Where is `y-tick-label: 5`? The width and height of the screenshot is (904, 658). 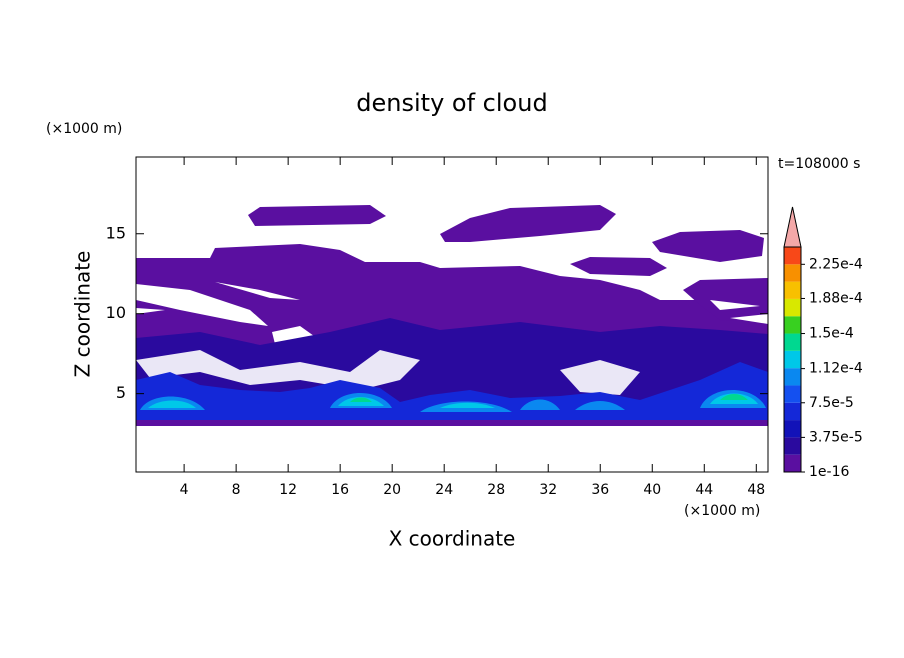 y-tick-label: 5 is located at coordinates (121, 392).